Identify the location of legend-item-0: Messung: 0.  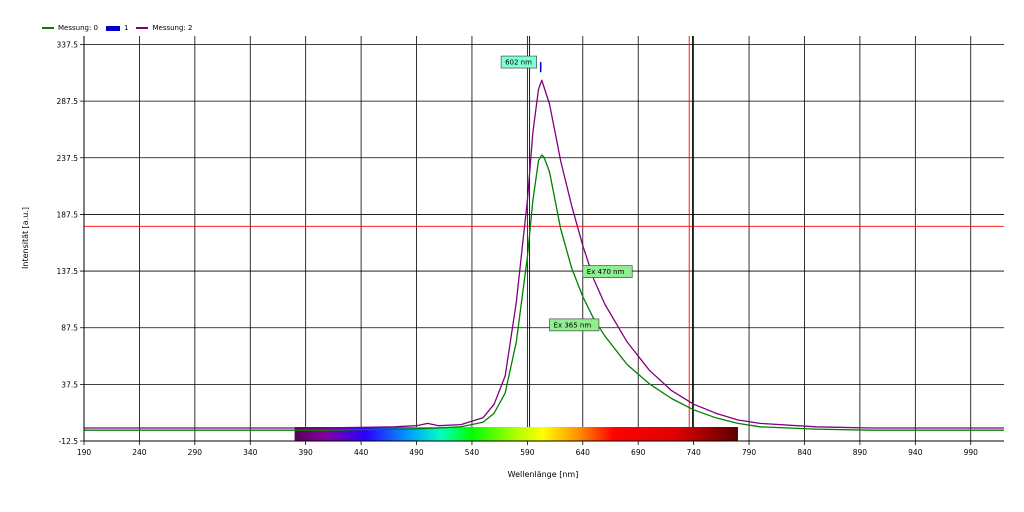
(70, 28).